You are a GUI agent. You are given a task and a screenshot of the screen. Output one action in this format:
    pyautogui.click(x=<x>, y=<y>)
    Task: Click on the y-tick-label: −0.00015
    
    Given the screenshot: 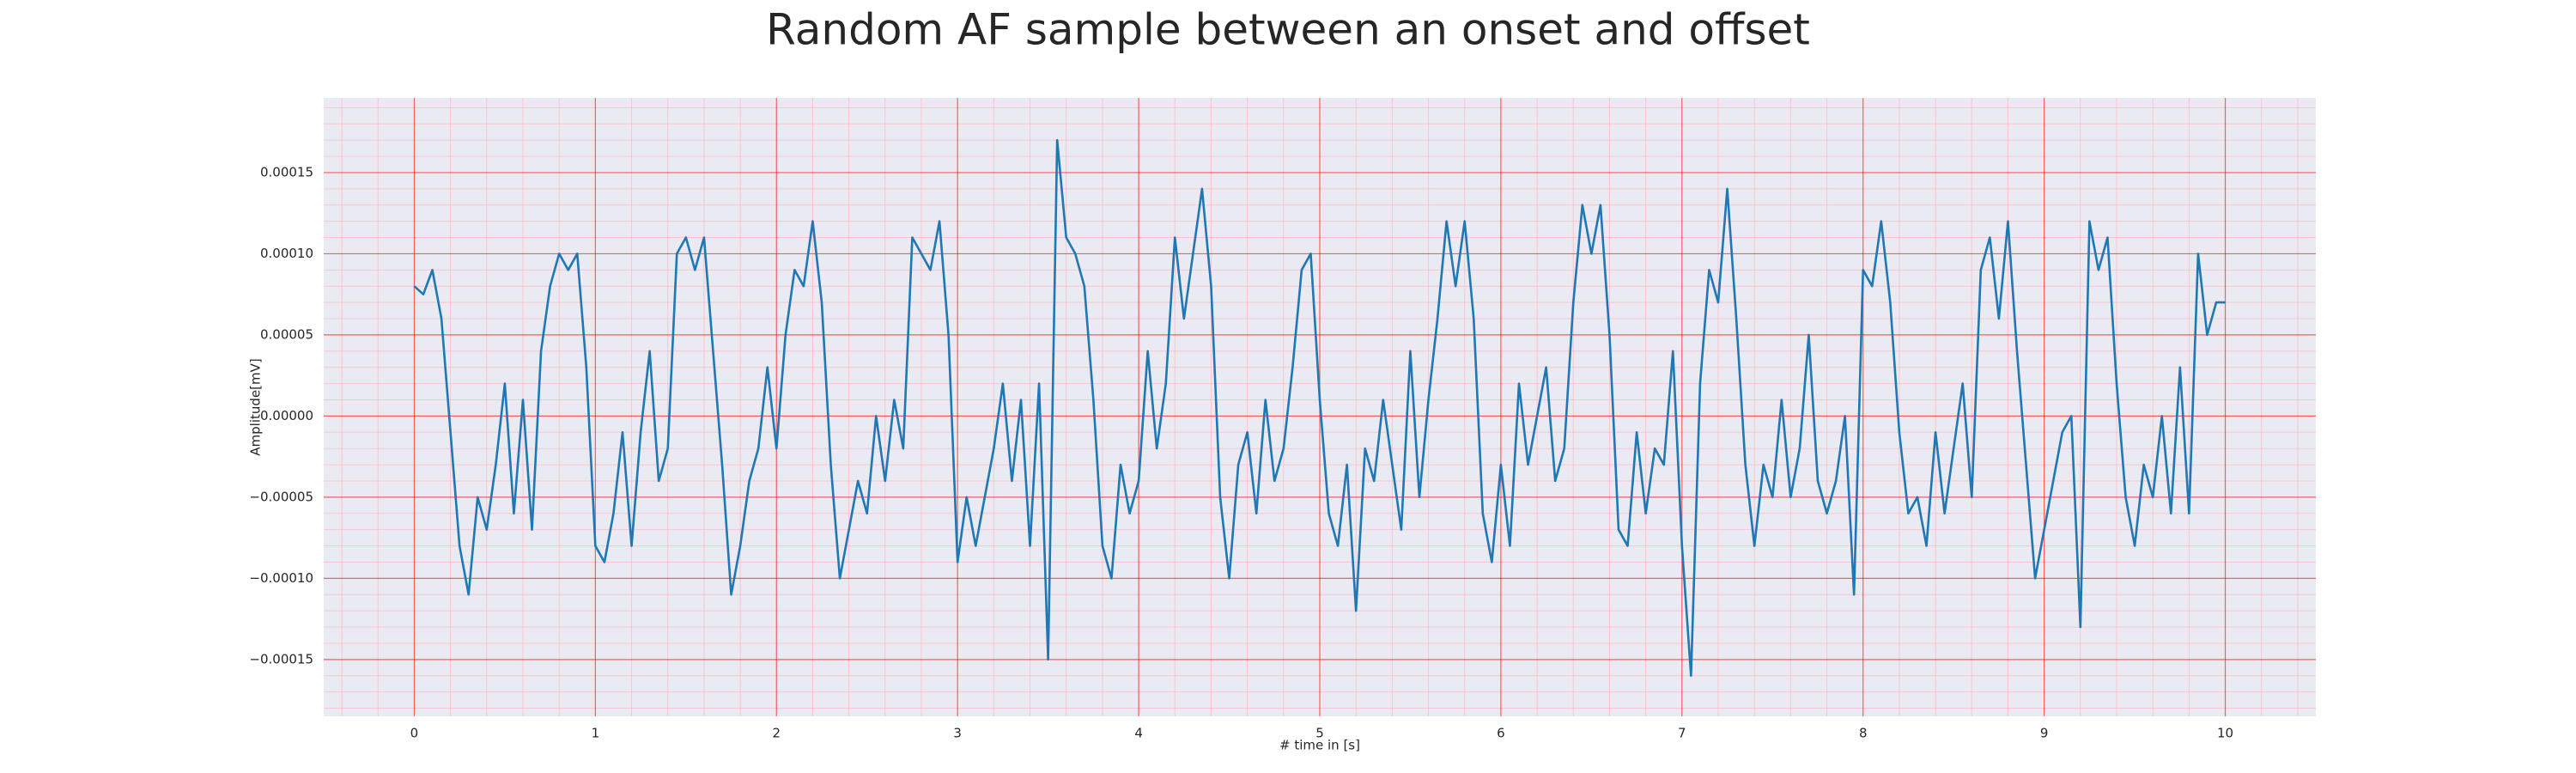 What is the action you would take?
    pyautogui.click(x=281, y=658)
    